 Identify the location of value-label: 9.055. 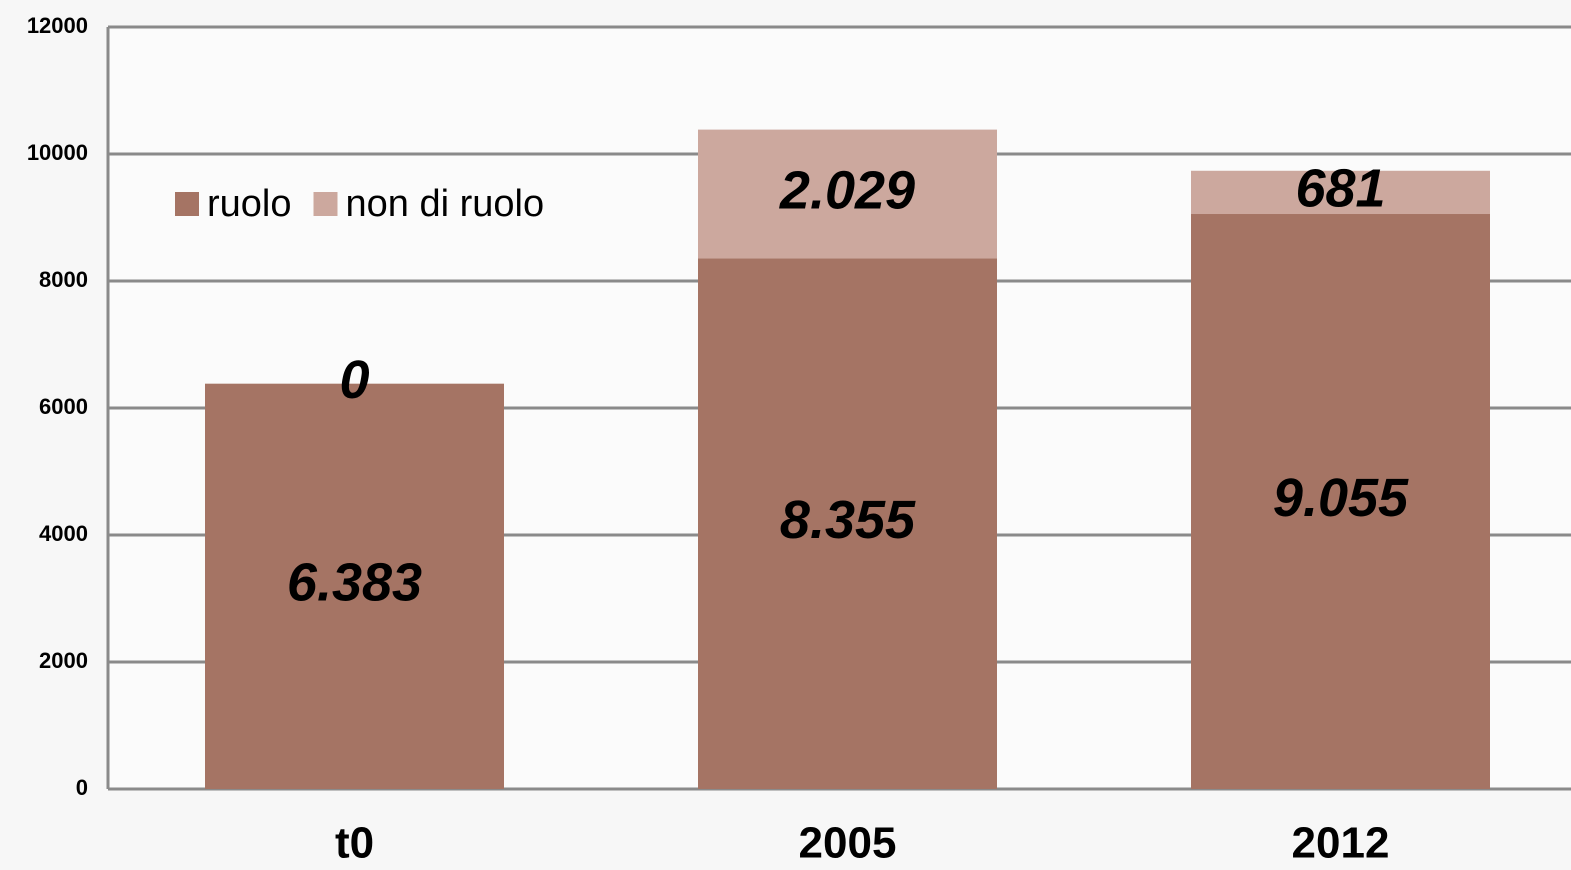
(1341, 498).